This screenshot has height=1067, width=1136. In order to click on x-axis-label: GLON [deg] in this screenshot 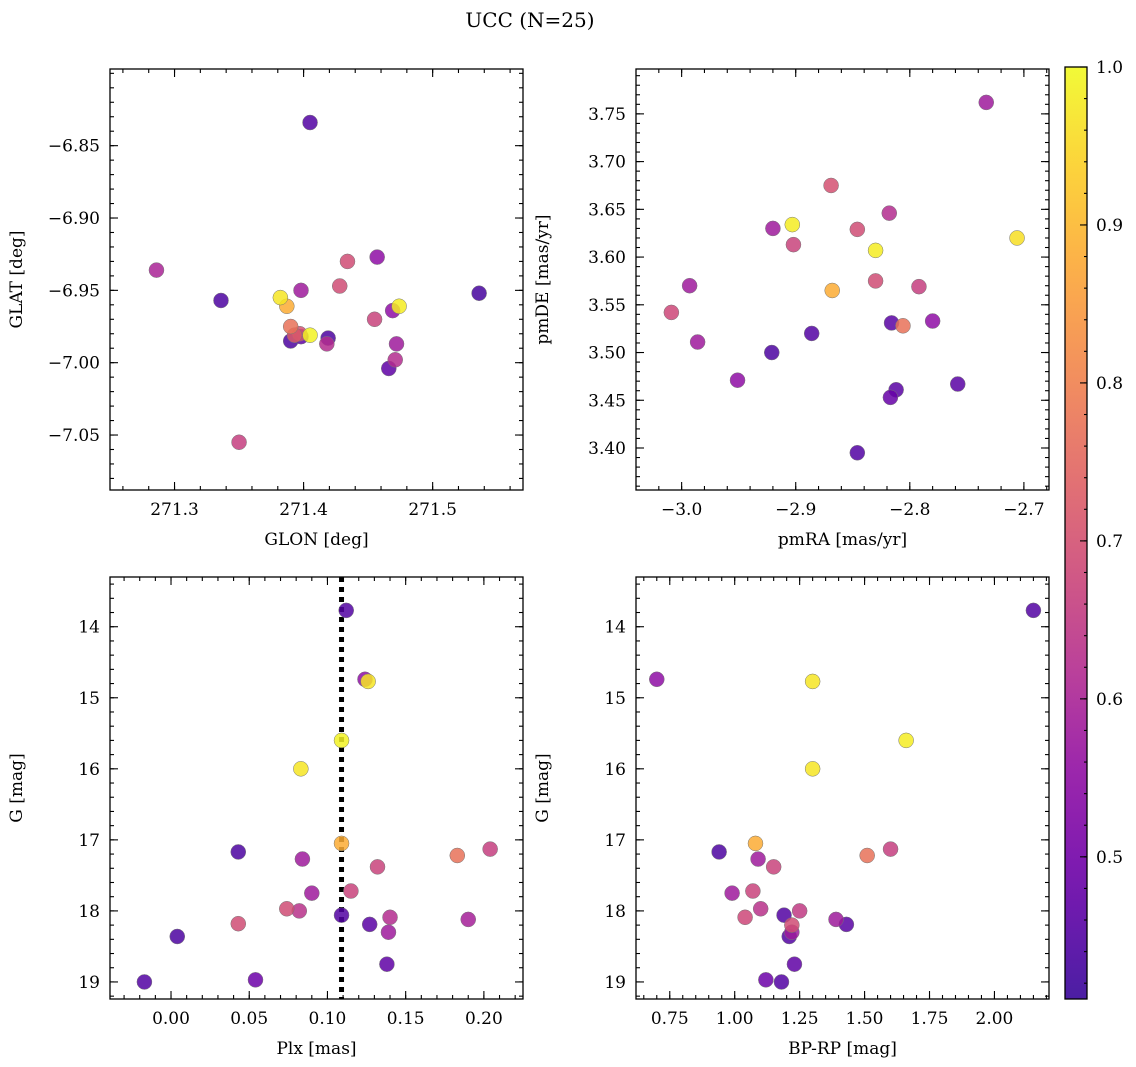, I will do `click(316, 540)`.